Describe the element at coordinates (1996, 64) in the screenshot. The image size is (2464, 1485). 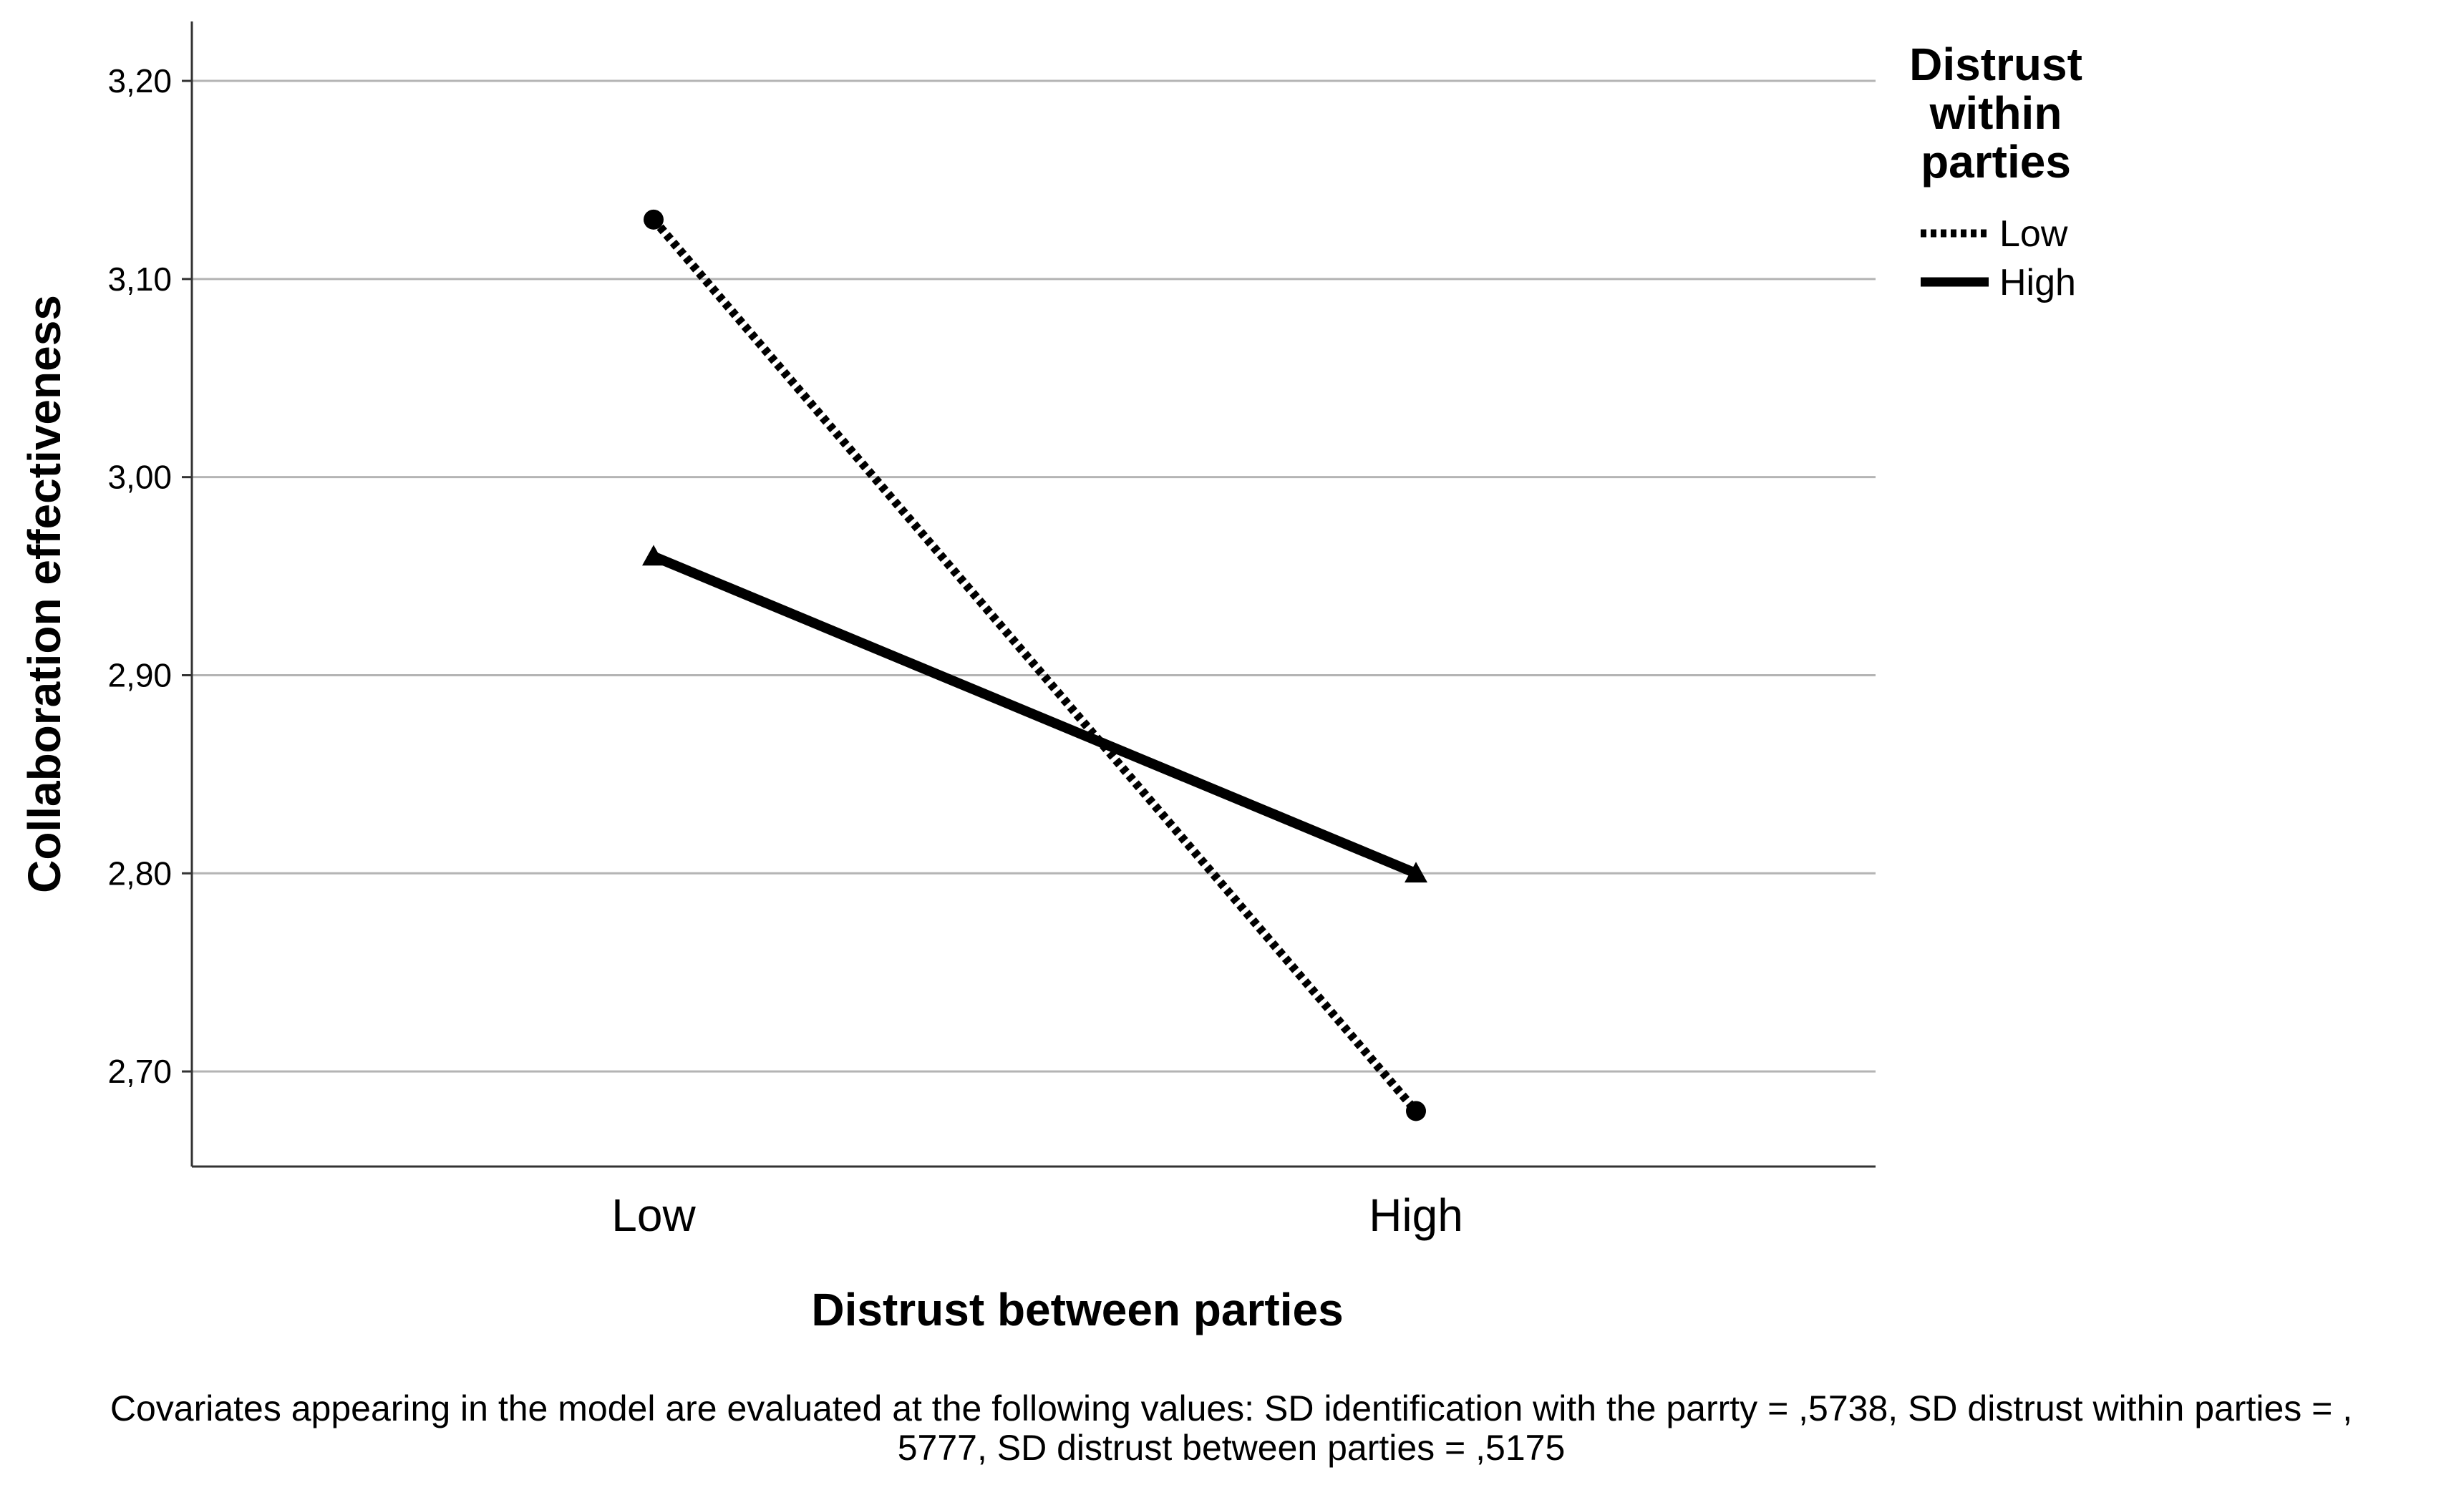
I see `legend-title-line-1: Distrust` at that location.